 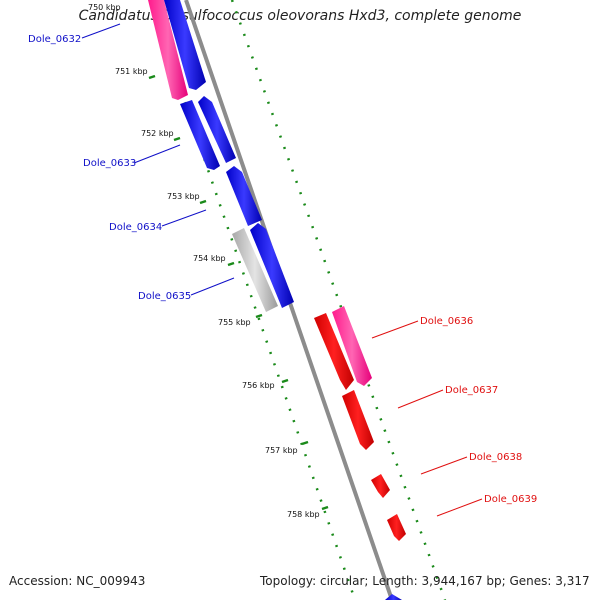 I want to click on forward-gene-labels: Dole_0632 Dole_0633 Dole_0634 Dole_0635, so click(x=109, y=168).